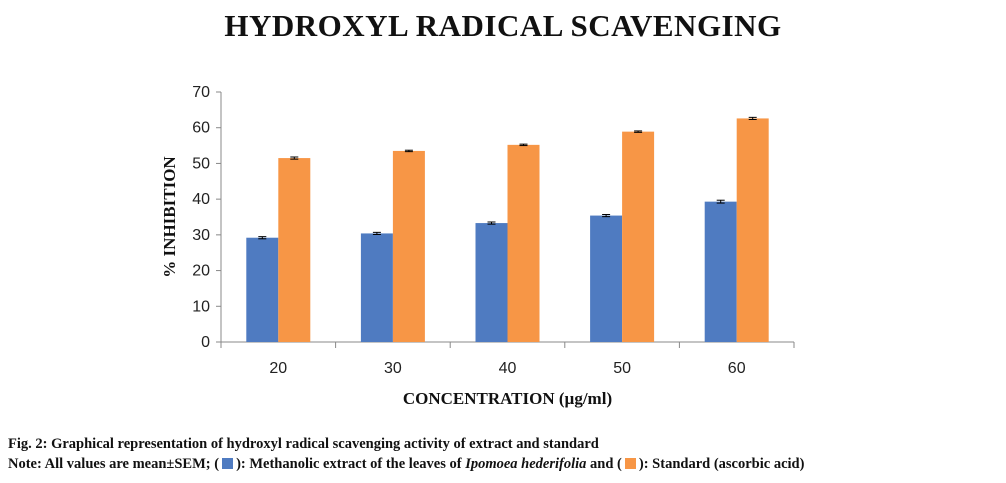 This screenshot has height=483, width=1006. What do you see at coordinates (114, 464) in the screenshot?
I see `note-prefix: Note: All values are mean±SEM; (` at bounding box center [114, 464].